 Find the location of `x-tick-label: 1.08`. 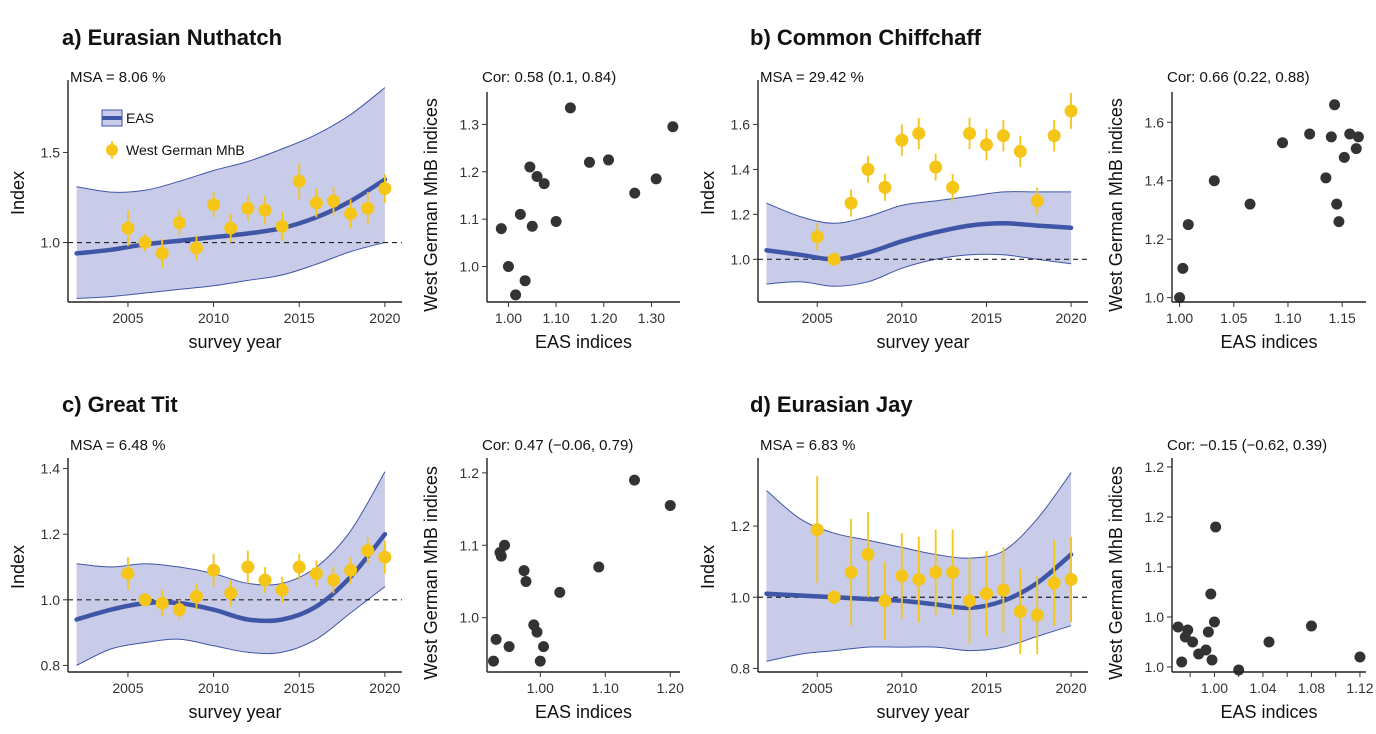

x-tick-label: 1.08 is located at coordinates (1311, 688).